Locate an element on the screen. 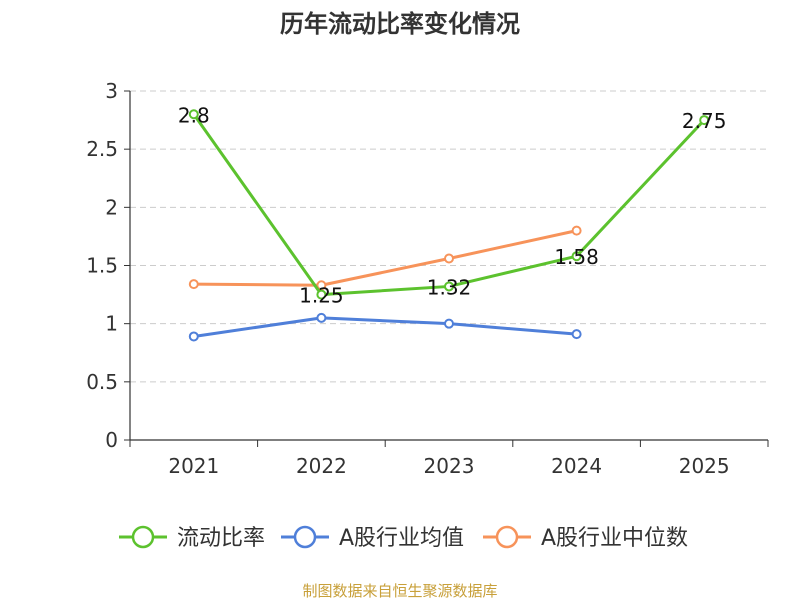 The height and width of the screenshot is (600, 800). source-note: 制图数据来自恒生聚源数据库 is located at coordinates (399, 591).